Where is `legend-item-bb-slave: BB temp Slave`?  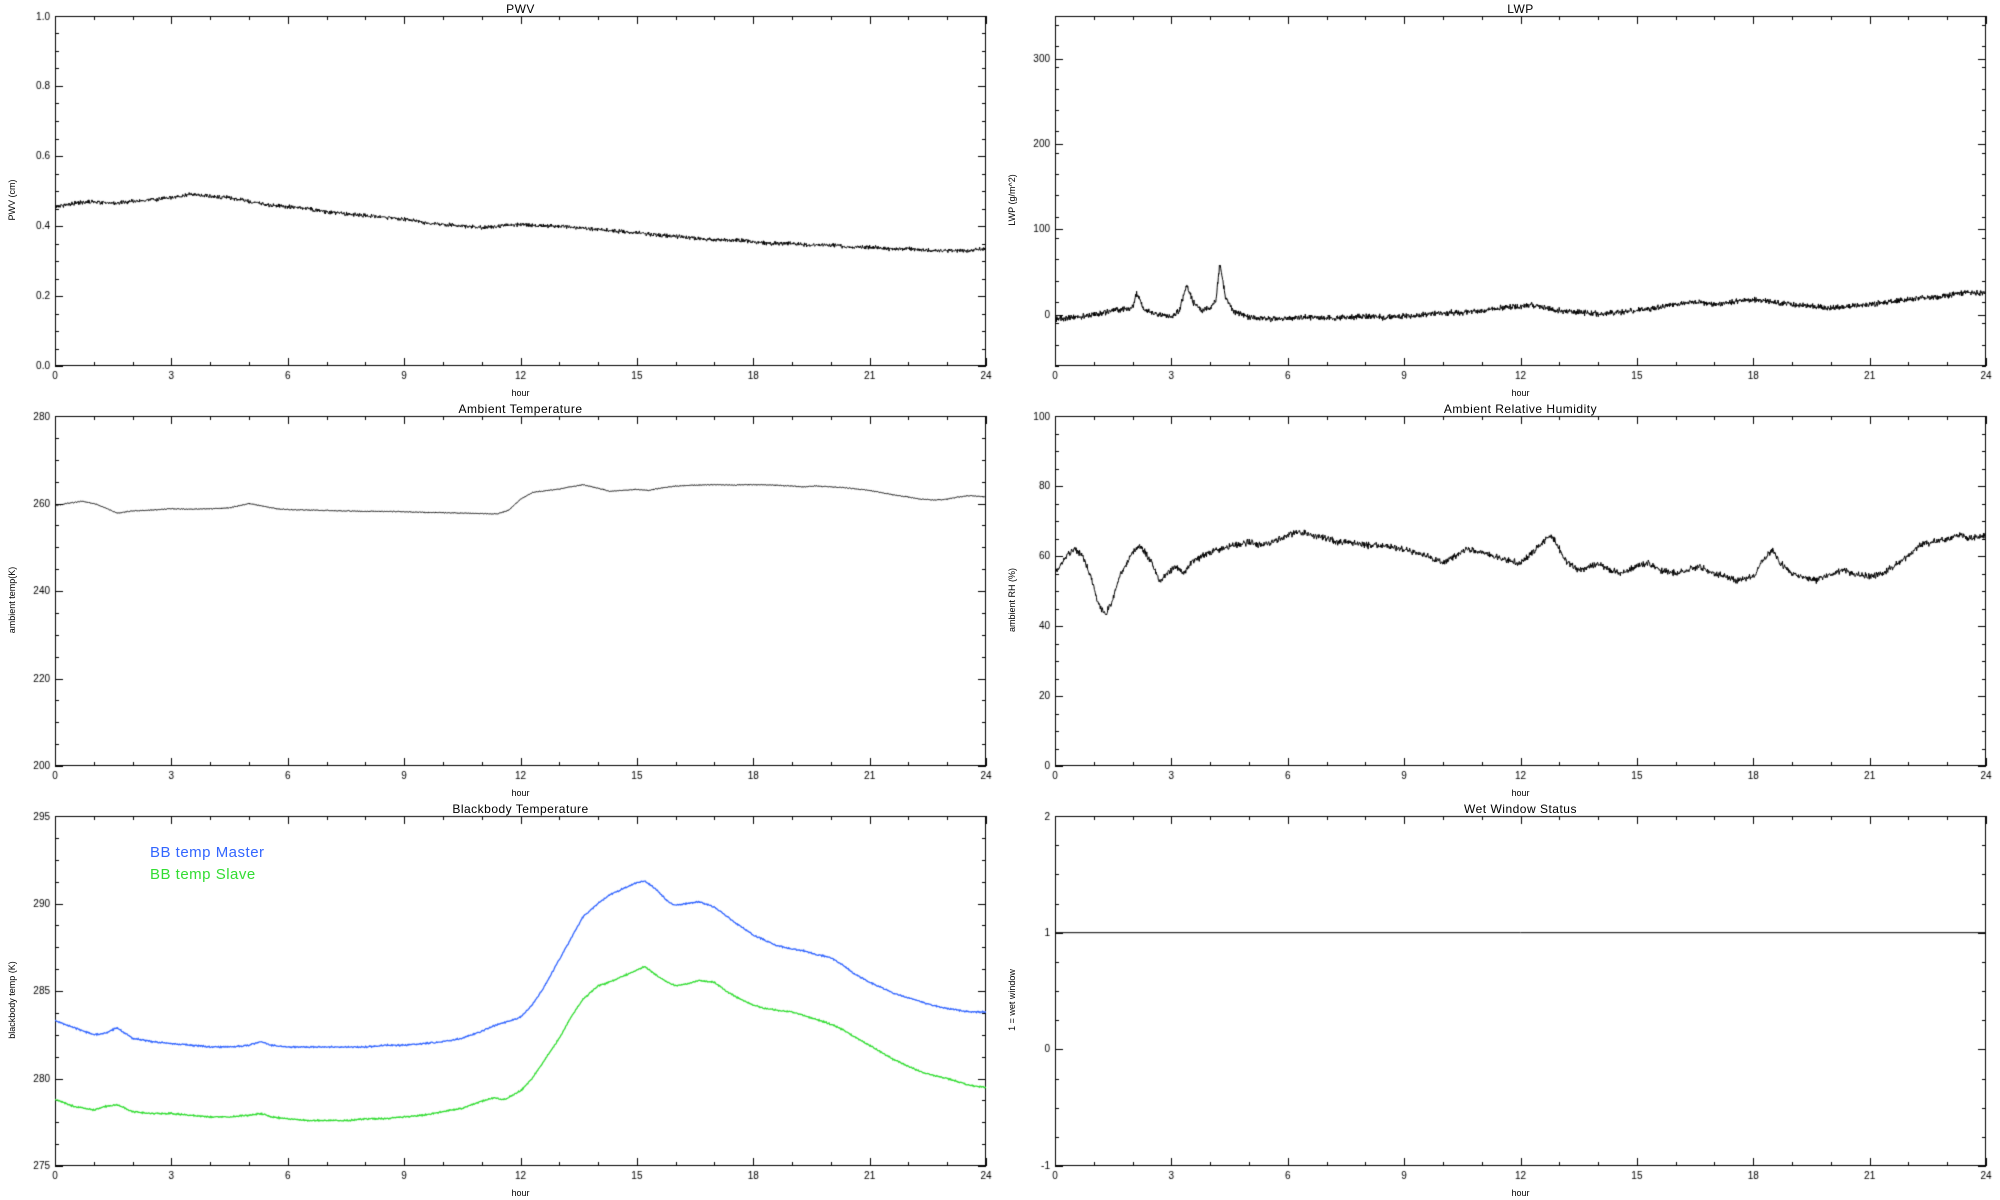 legend-item-bb-slave: BB temp Slave is located at coordinates (203, 874).